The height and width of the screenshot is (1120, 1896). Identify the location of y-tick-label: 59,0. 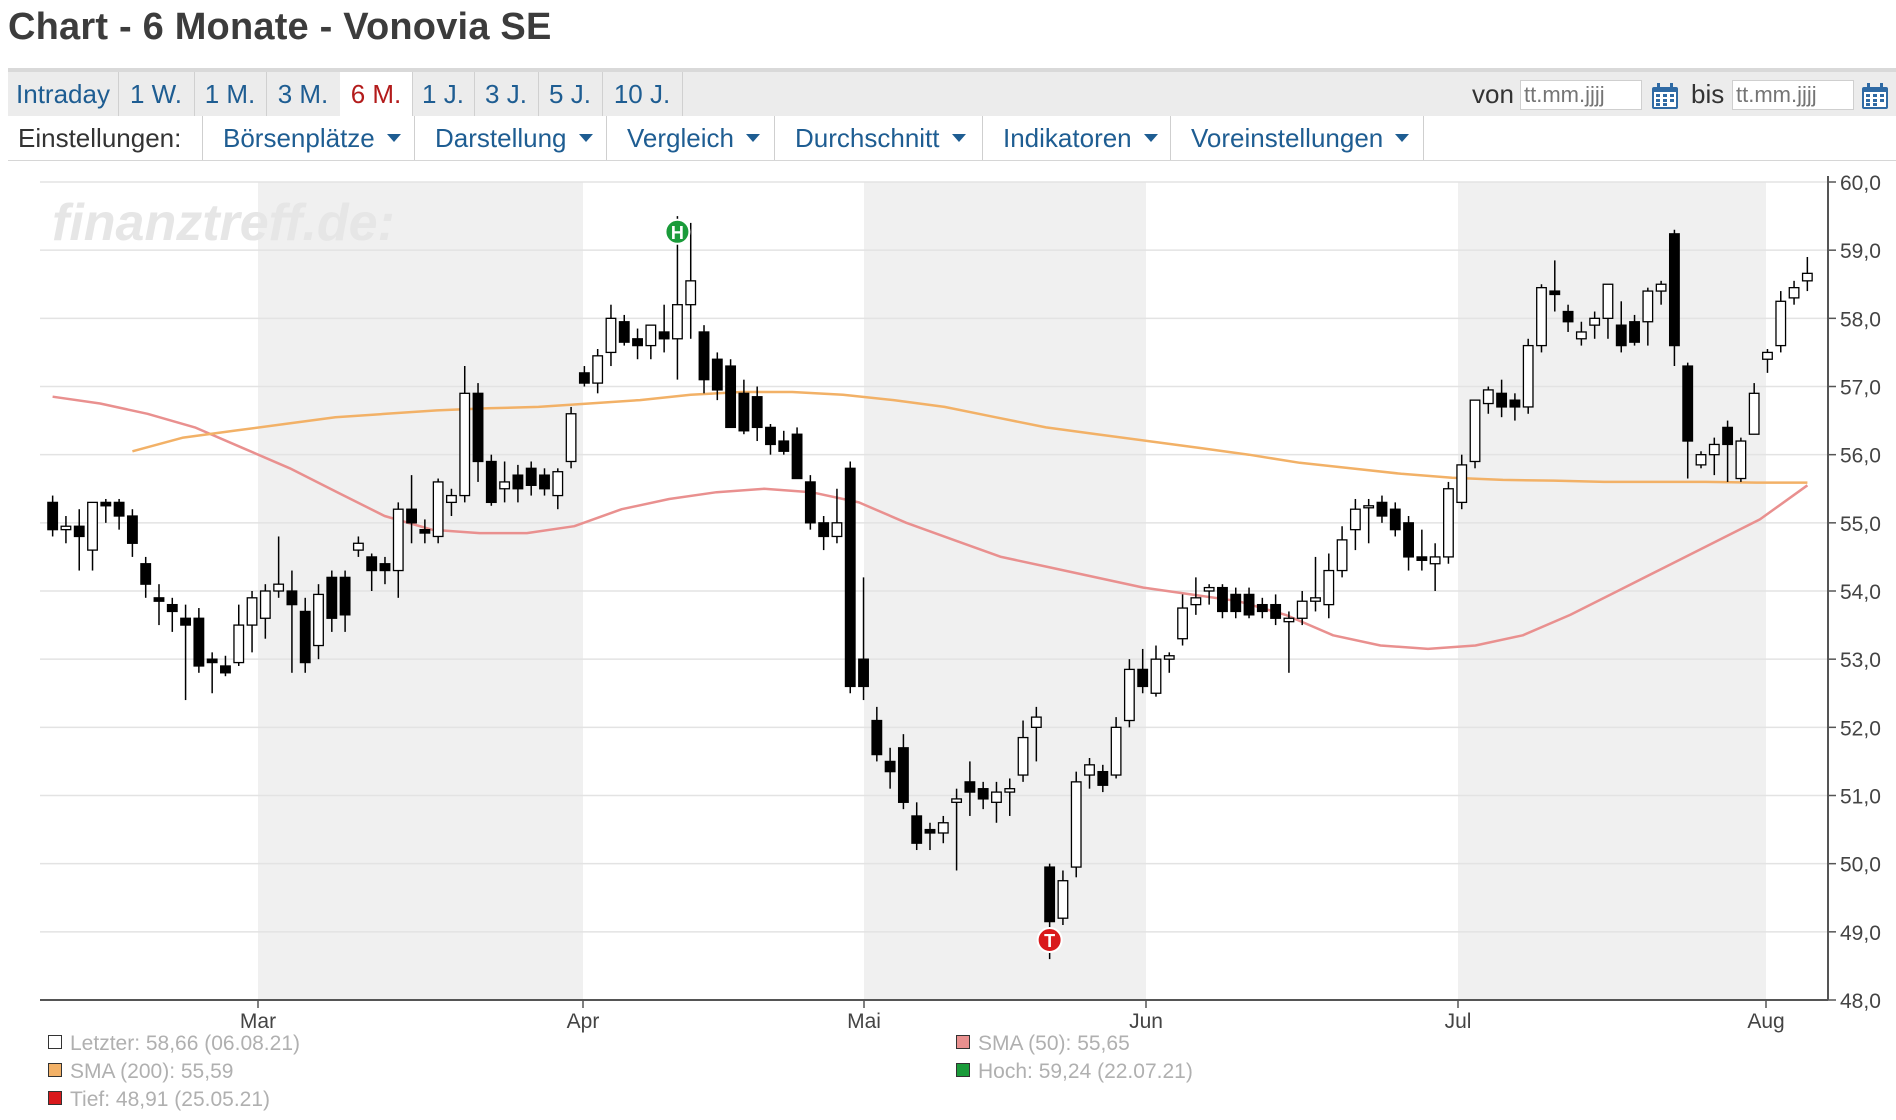
(1860, 251).